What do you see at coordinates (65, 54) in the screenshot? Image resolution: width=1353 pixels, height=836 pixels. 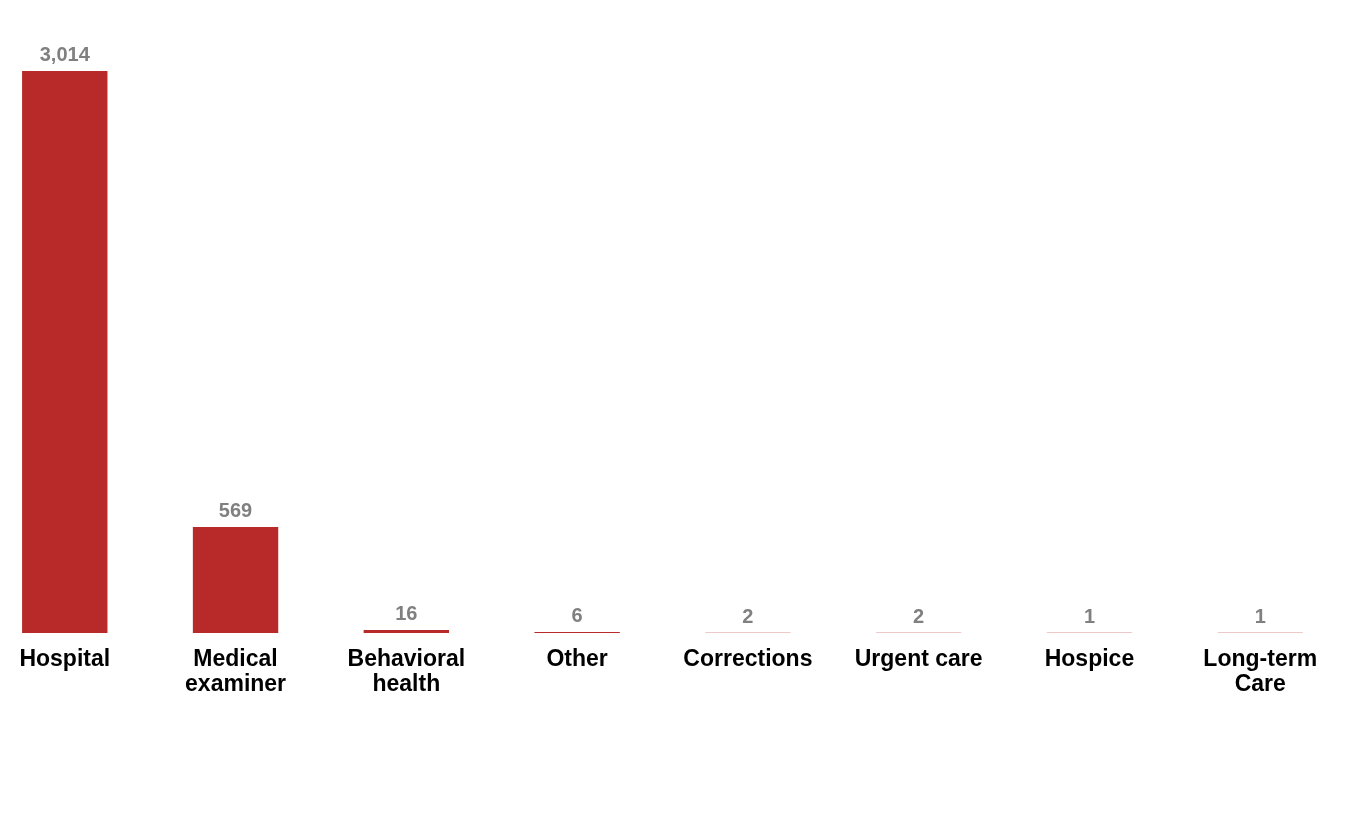 I see `data-label: 3,014` at bounding box center [65, 54].